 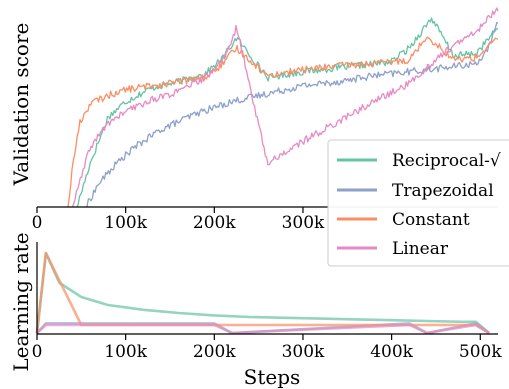 I want to click on legend-box, so click(x=418, y=203).